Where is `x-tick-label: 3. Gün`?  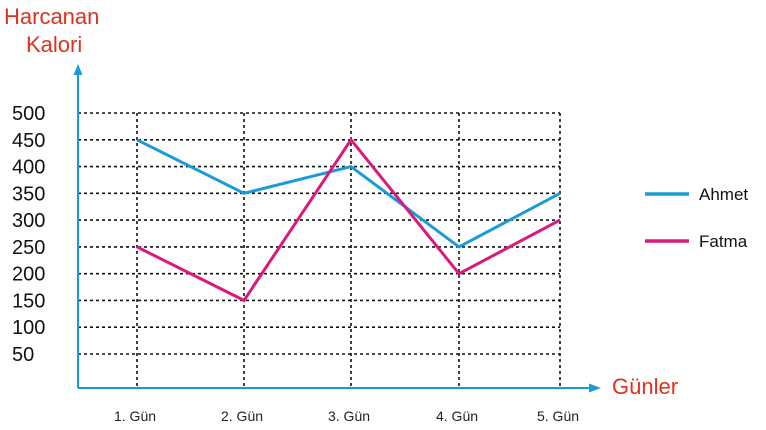
x-tick-label: 3. Gün is located at coordinates (349, 416).